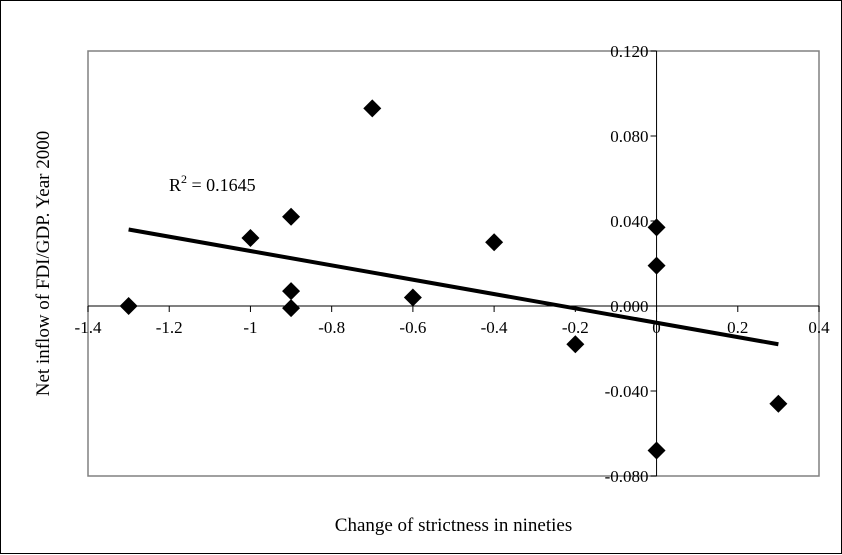 This screenshot has height=555, width=842. What do you see at coordinates (629, 306) in the screenshot?
I see `y-tick-label: 0.000` at bounding box center [629, 306].